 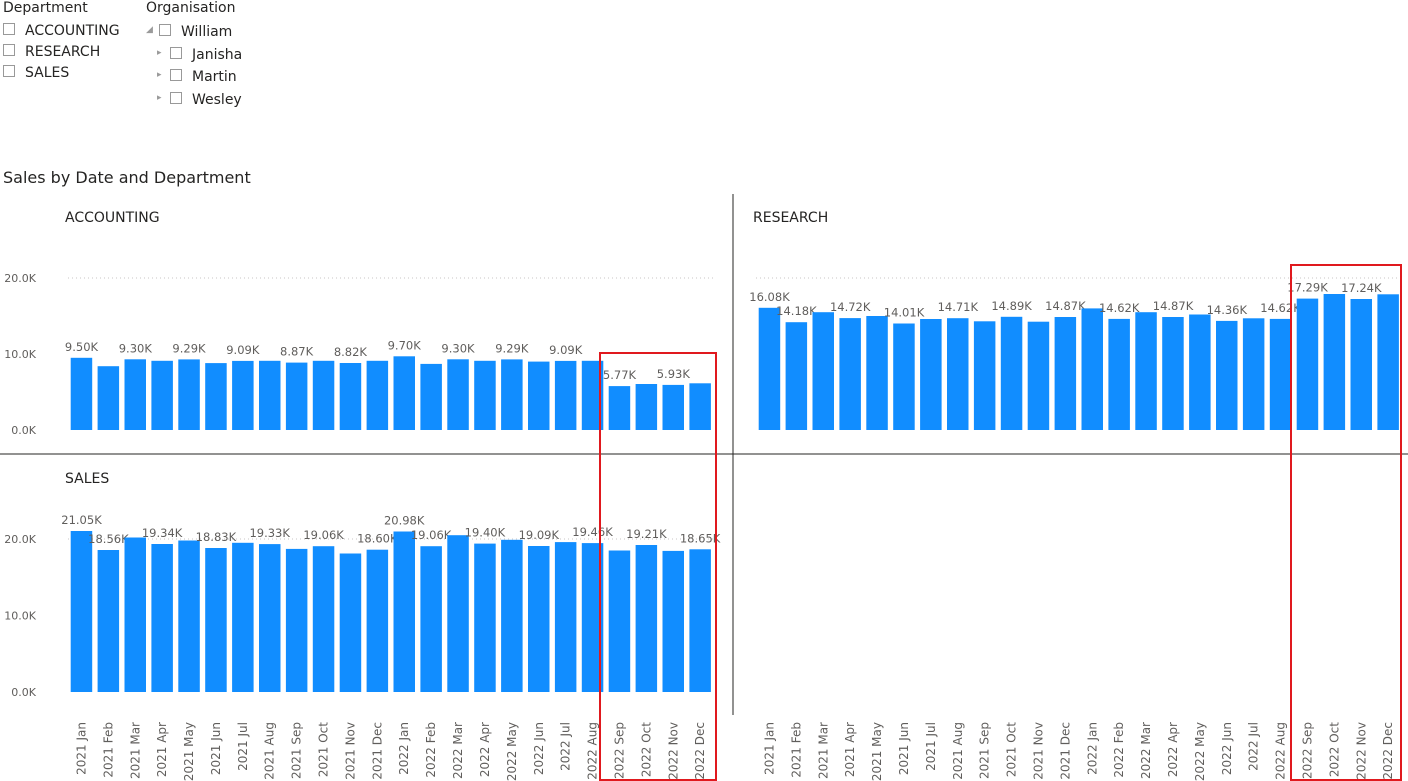 What do you see at coordinates (243, 350) in the screenshot?
I see `data-label: 9.09K` at bounding box center [243, 350].